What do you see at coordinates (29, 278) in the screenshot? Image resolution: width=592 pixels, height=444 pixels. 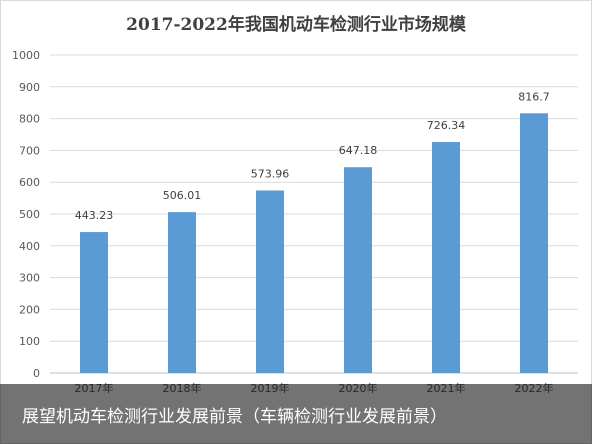 I see `y-tick-label: 300` at bounding box center [29, 278].